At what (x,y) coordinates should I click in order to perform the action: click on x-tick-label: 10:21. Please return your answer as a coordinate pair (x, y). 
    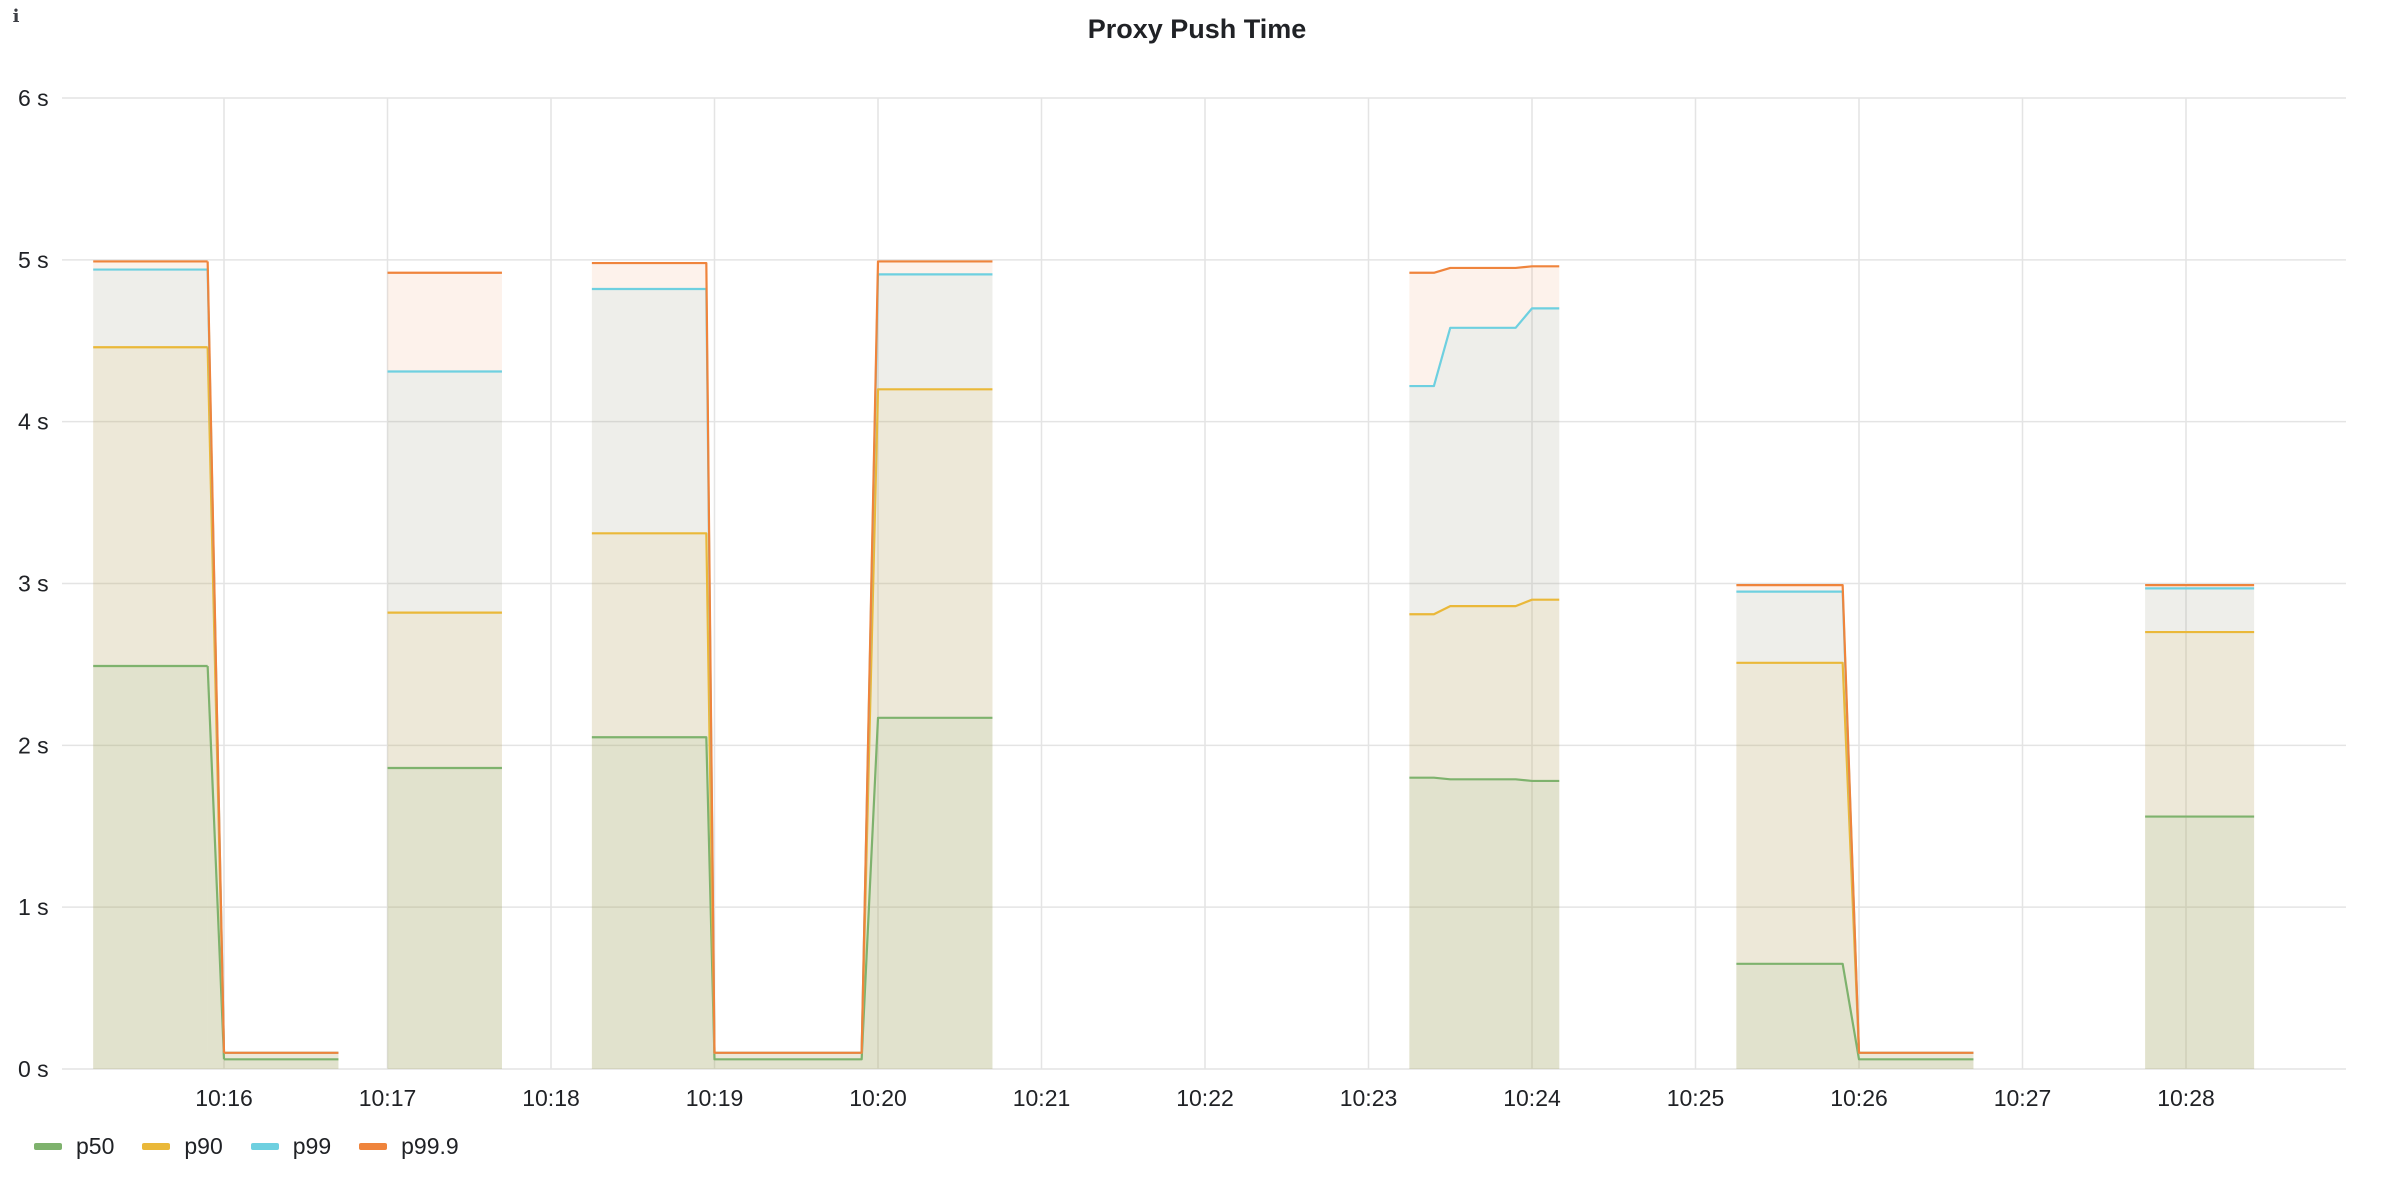
    Looking at the image, I should click on (1042, 1098).